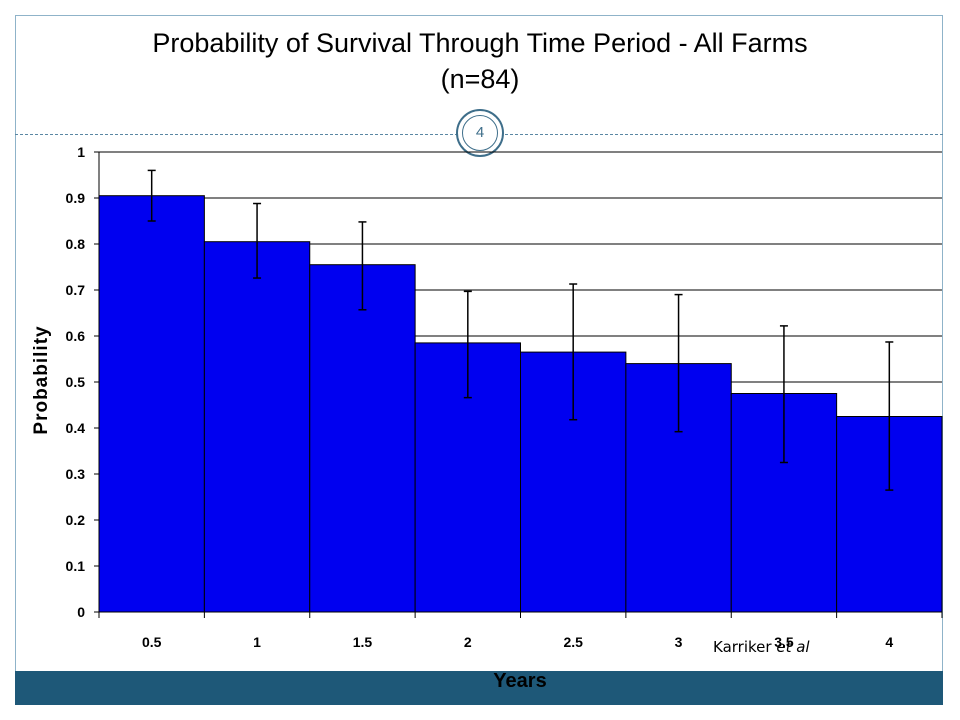  I want to click on y-tick-label: 1, so click(81, 152).